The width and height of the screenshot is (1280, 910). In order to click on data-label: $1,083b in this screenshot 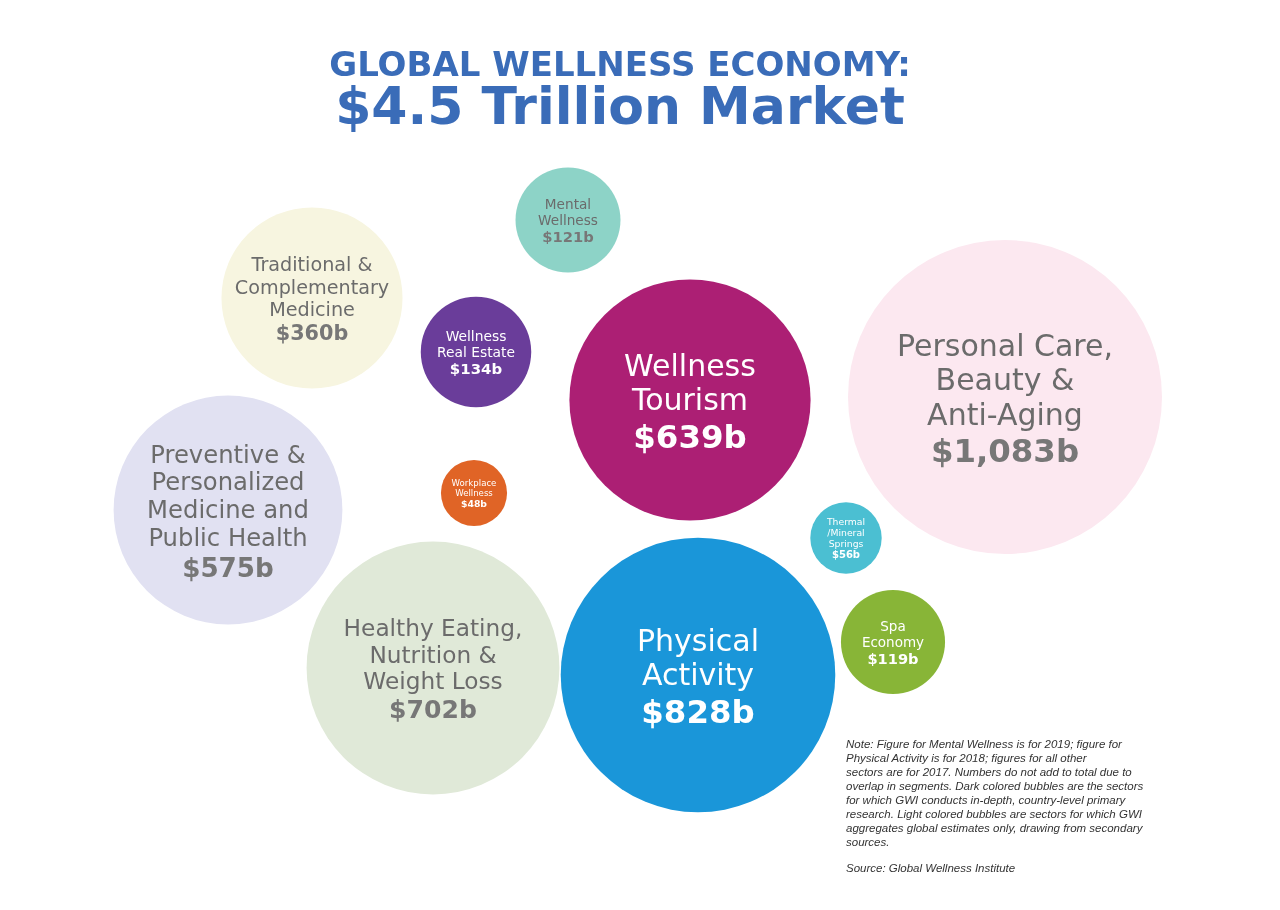, I will do `click(1005, 451)`.